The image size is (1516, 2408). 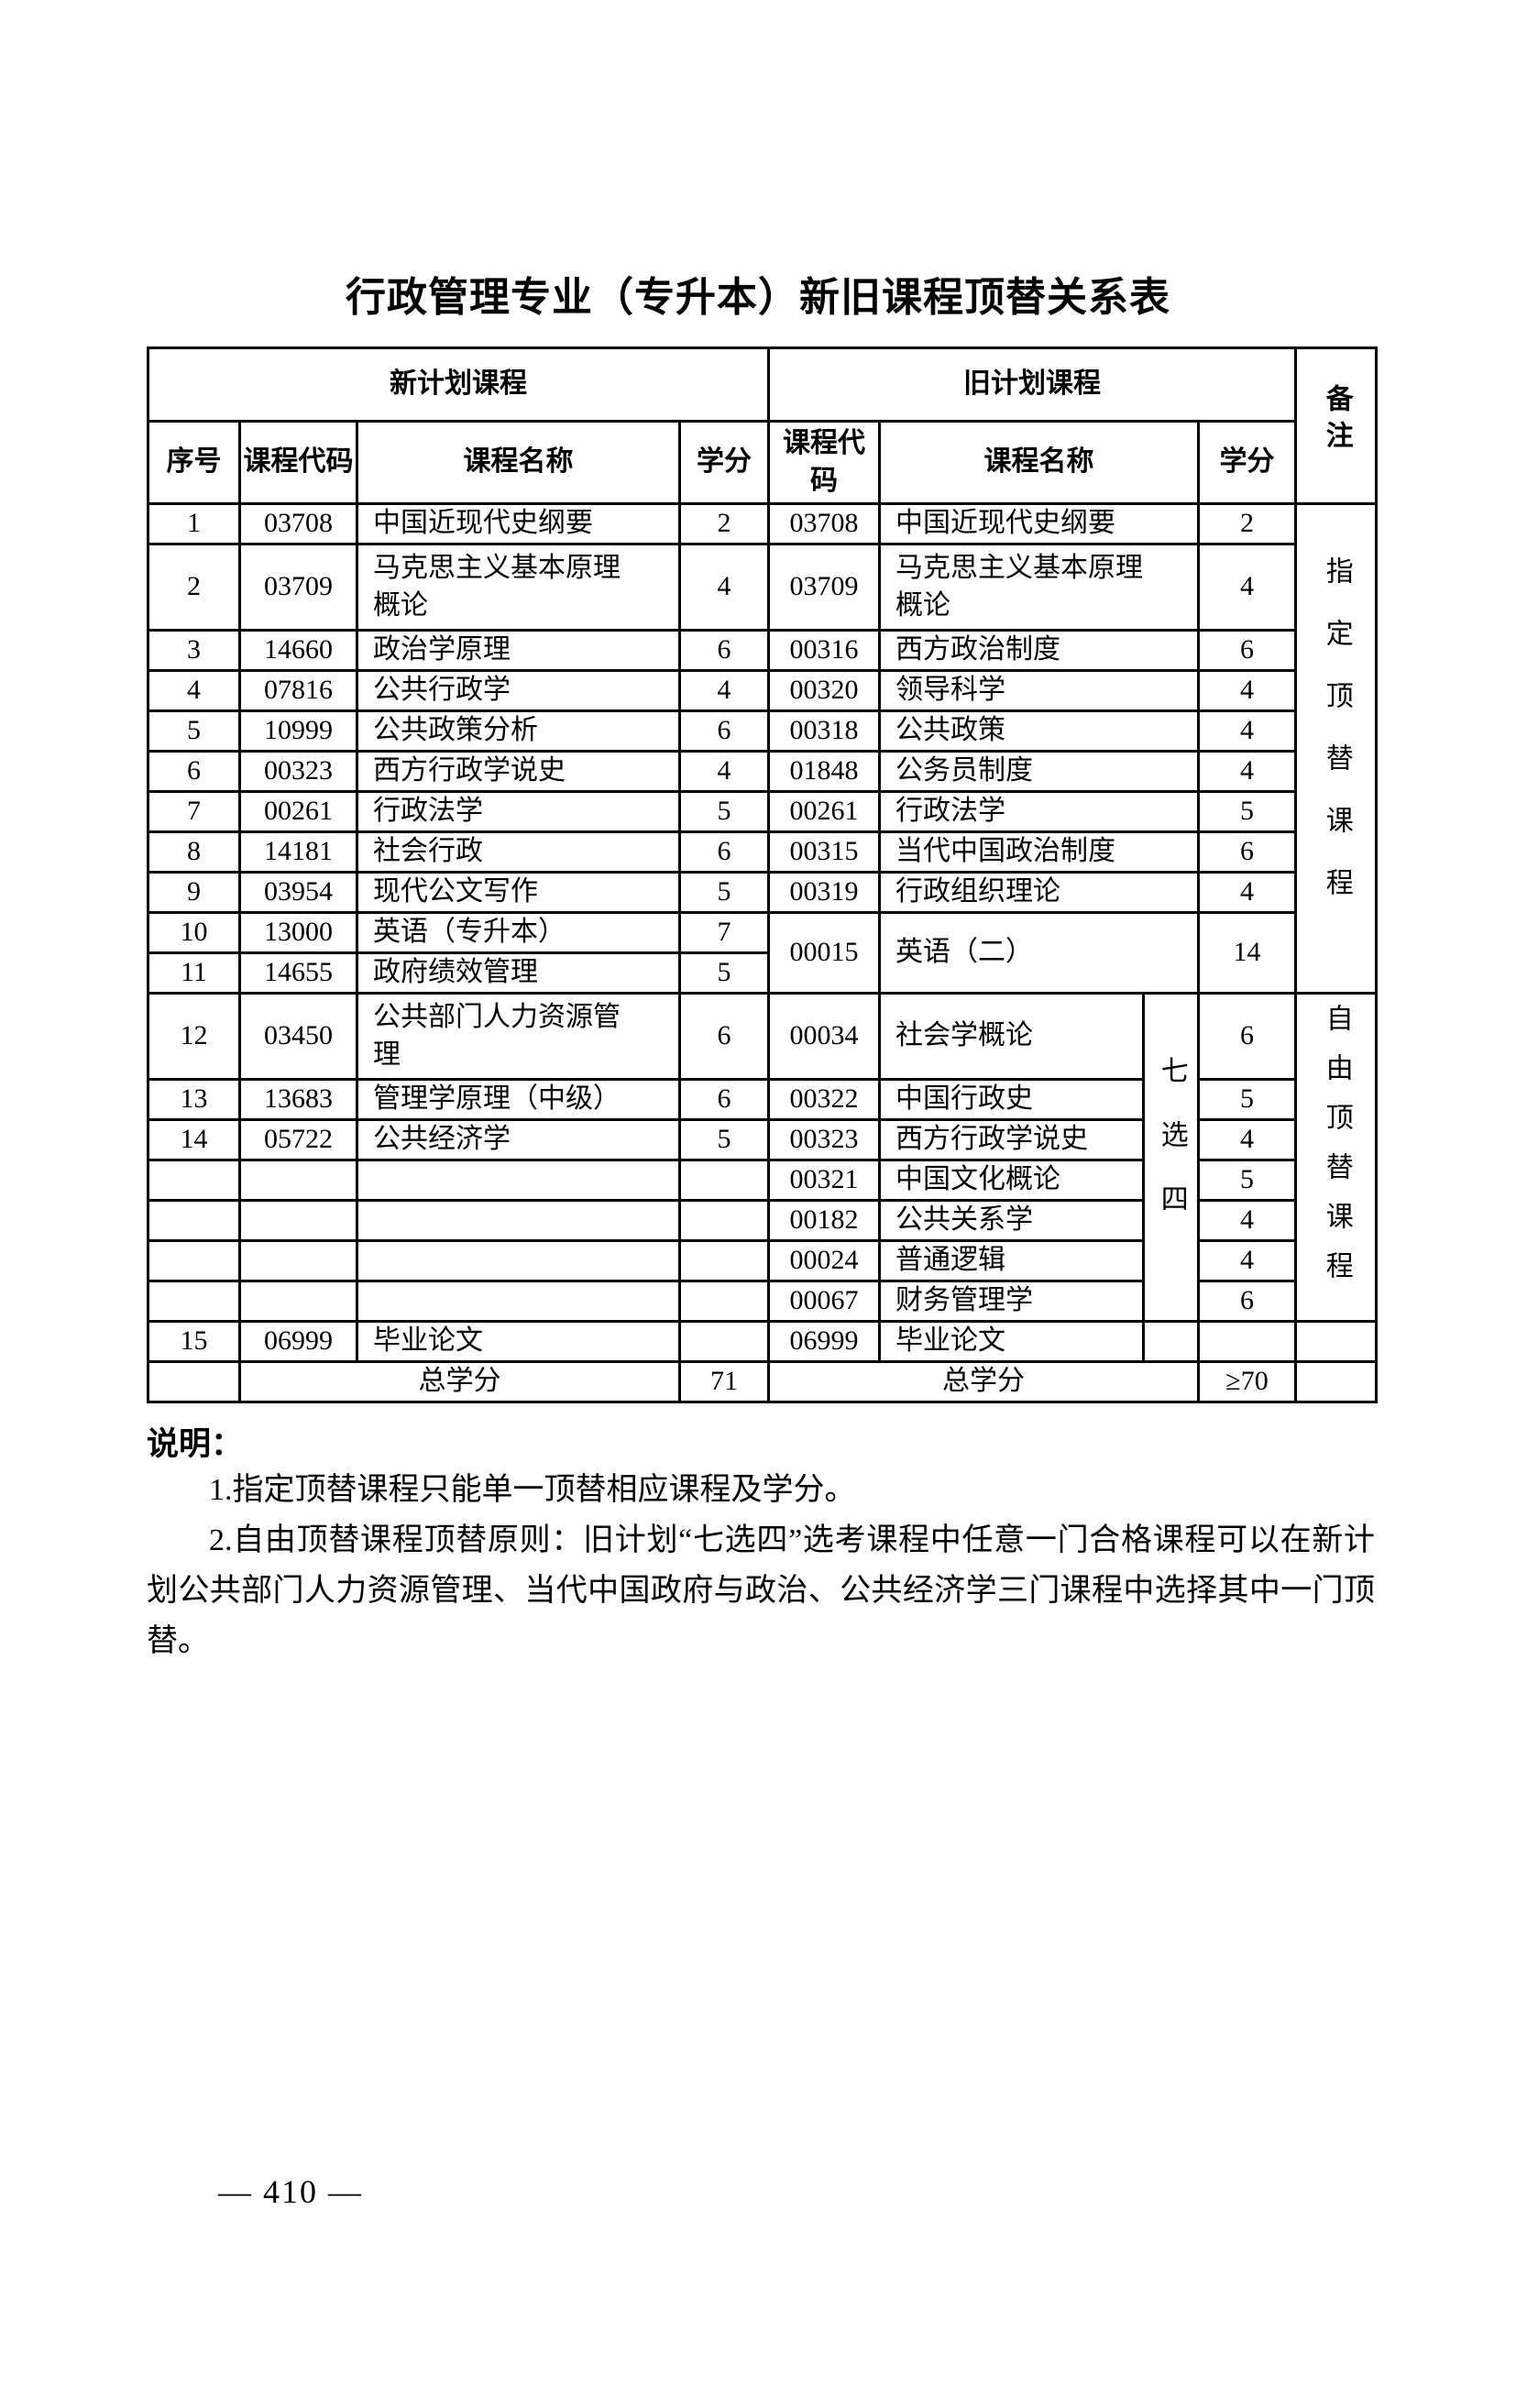 What do you see at coordinates (290, 2191) in the screenshot?
I see `page-number: — 410 —` at bounding box center [290, 2191].